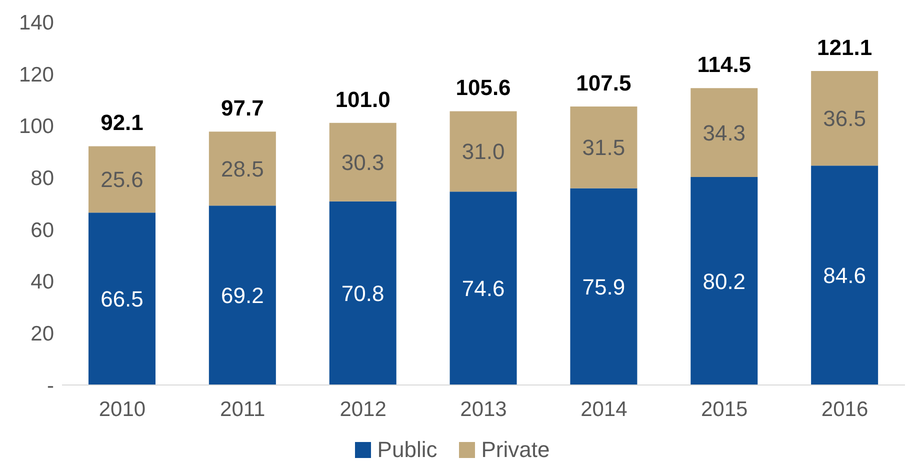 The height and width of the screenshot is (471, 917). Describe the element at coordinates (483, 87) in the screenshot. I see `total-label: 105.6` at that location.